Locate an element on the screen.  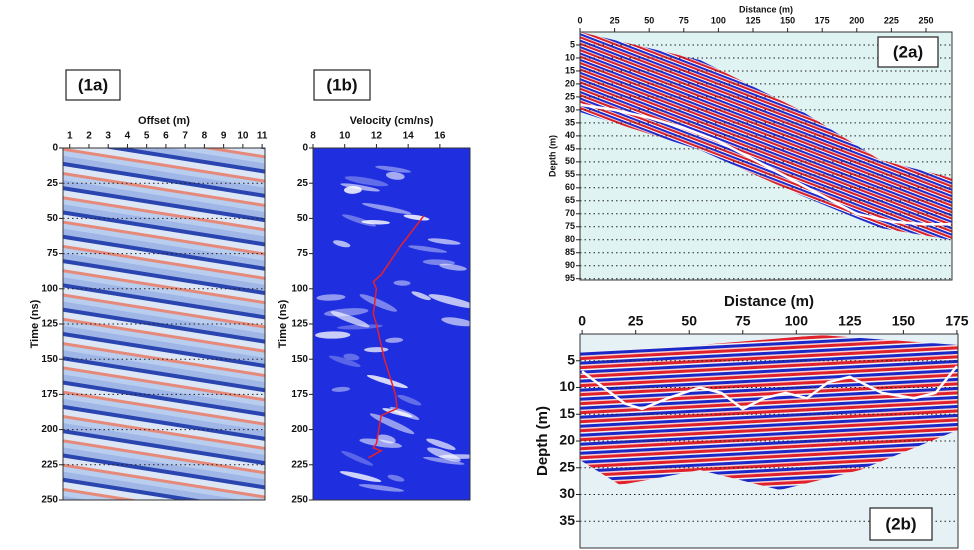
y-tick-label: 95 is located at coordinates (570, 278).